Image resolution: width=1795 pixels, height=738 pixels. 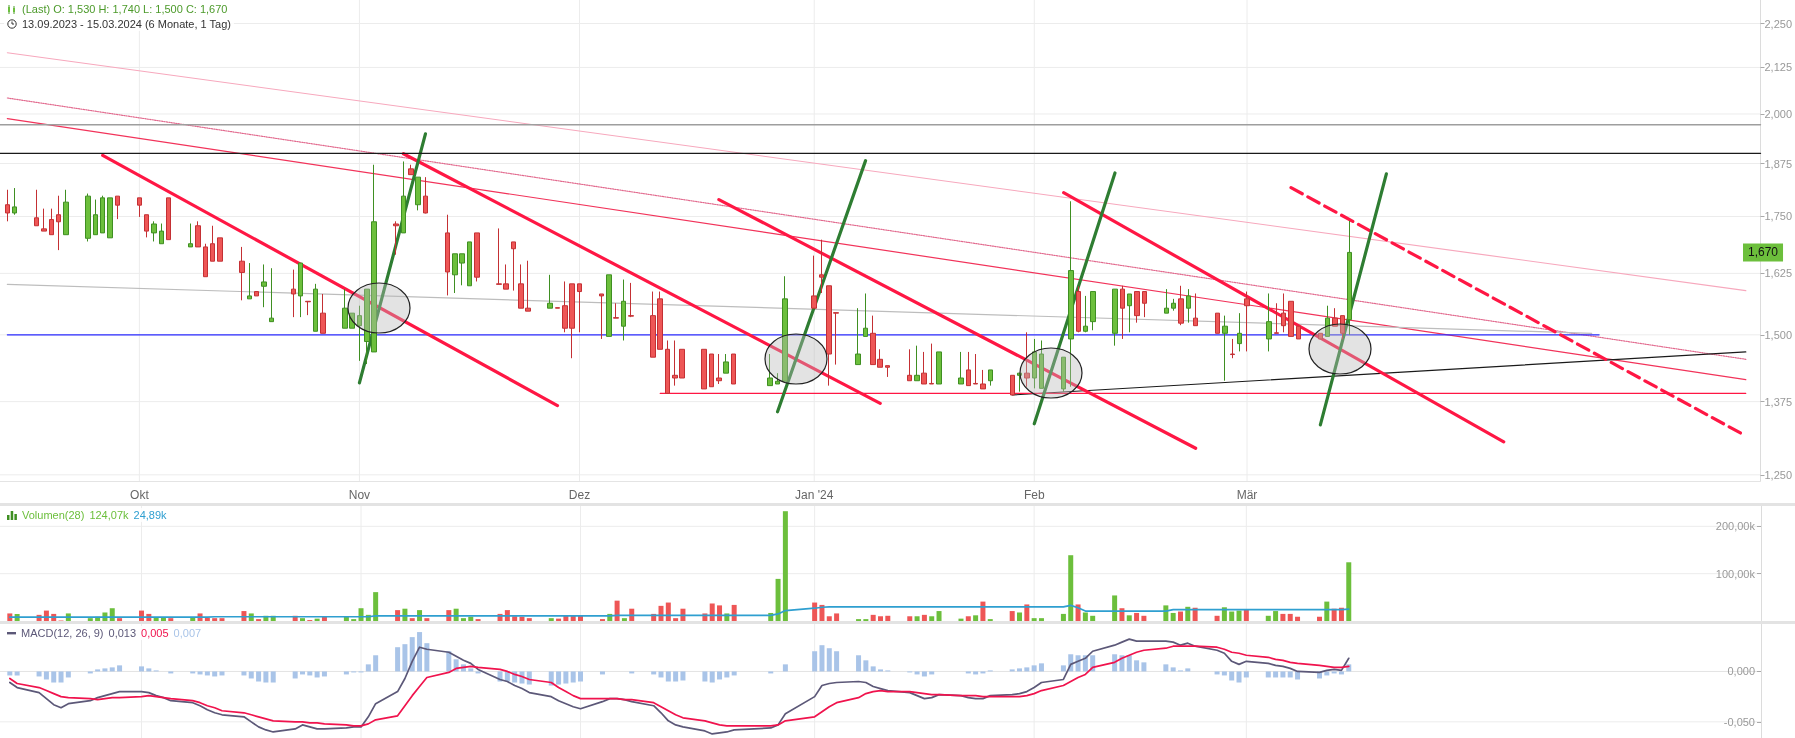 I want to click on y-tick-label: 1,375, so click(x=1778, y=401).